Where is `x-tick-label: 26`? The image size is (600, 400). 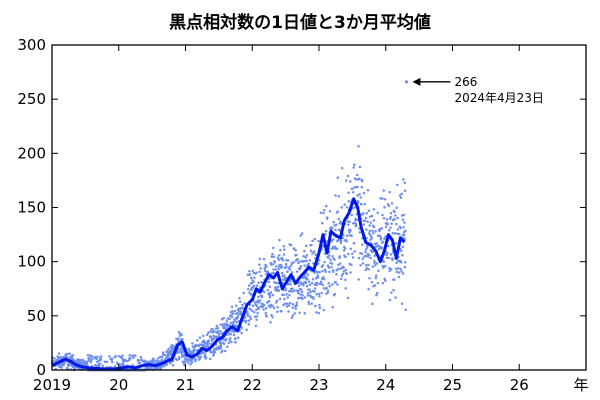 x-tick-label: 26 is located at coordinates (519, 385).